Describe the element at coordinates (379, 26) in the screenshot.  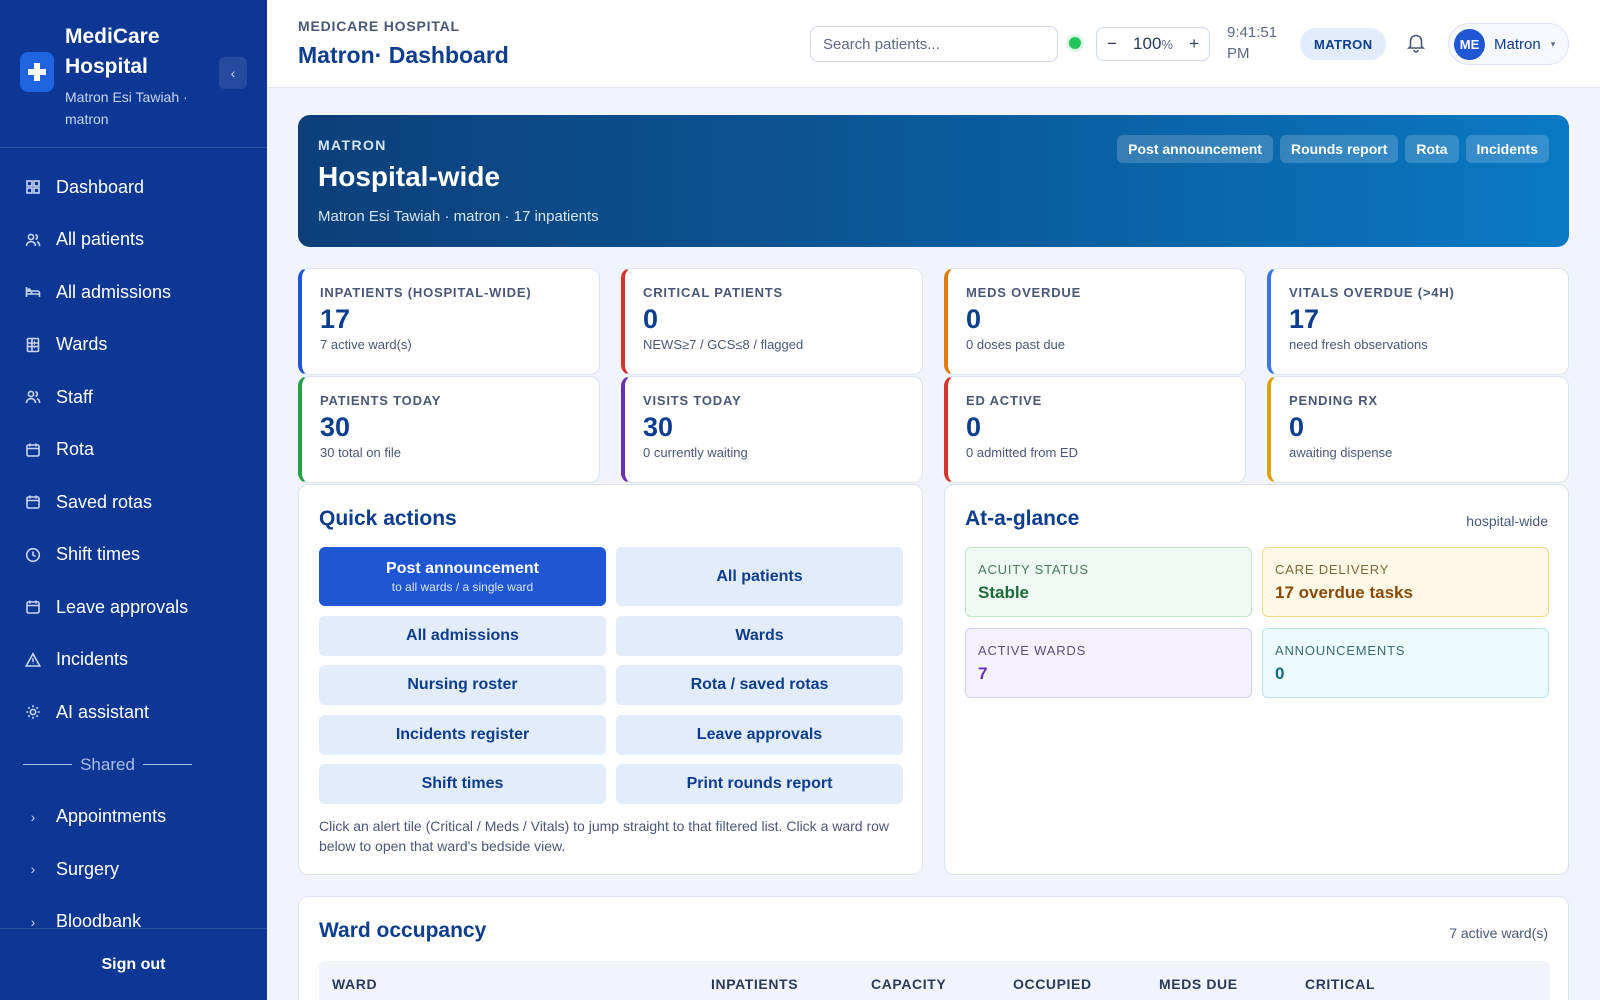
I see `breadcrumb: MEDICARE HOSPITAL` at that location.